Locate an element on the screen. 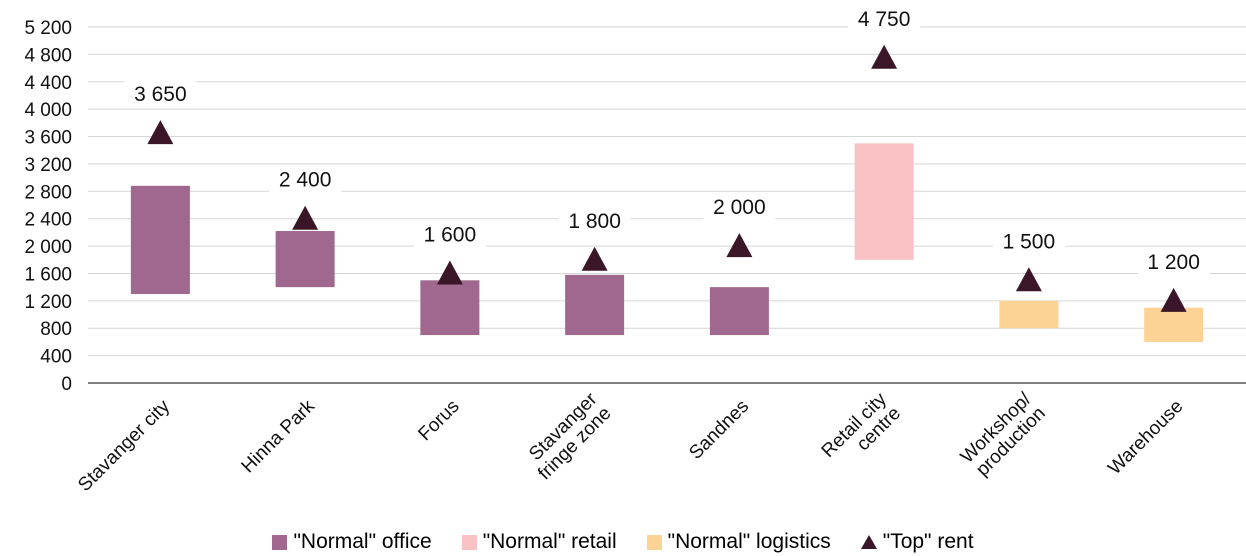 The image size is (1246, 556). legend-item-top-rent: "Top" rent is located at coordinates (917, 542).